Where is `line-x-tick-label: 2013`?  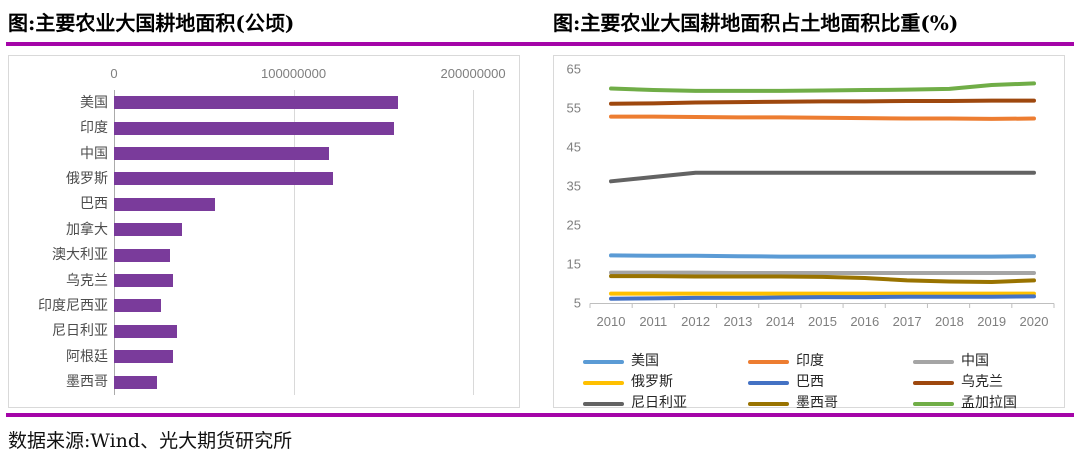 line-x-tick-label: 2013 is located at coordinates (737, 321).